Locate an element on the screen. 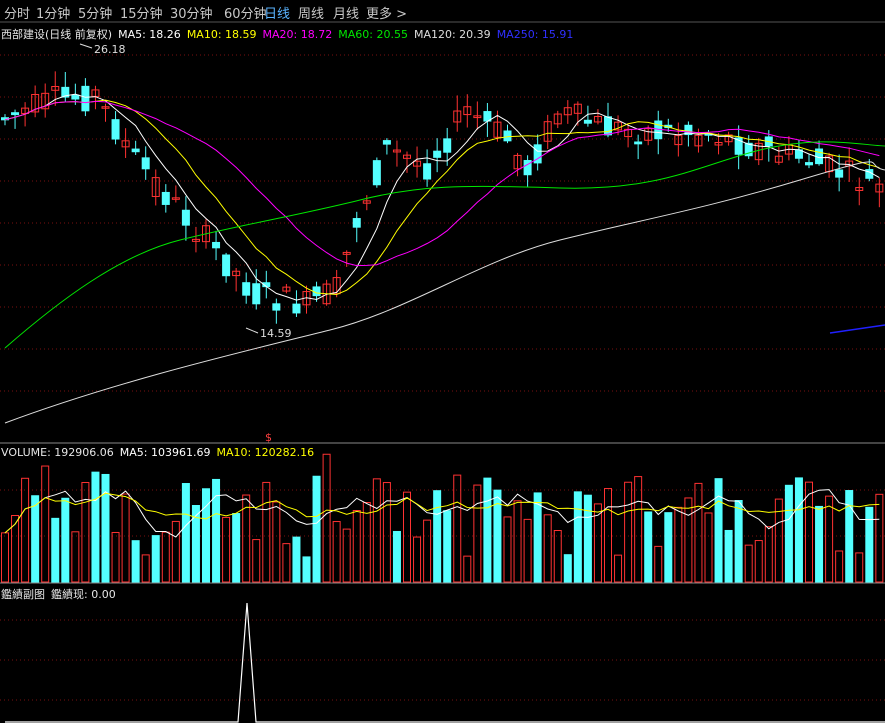  tab-1: 1分钟 is located at coordinates (53, 14).